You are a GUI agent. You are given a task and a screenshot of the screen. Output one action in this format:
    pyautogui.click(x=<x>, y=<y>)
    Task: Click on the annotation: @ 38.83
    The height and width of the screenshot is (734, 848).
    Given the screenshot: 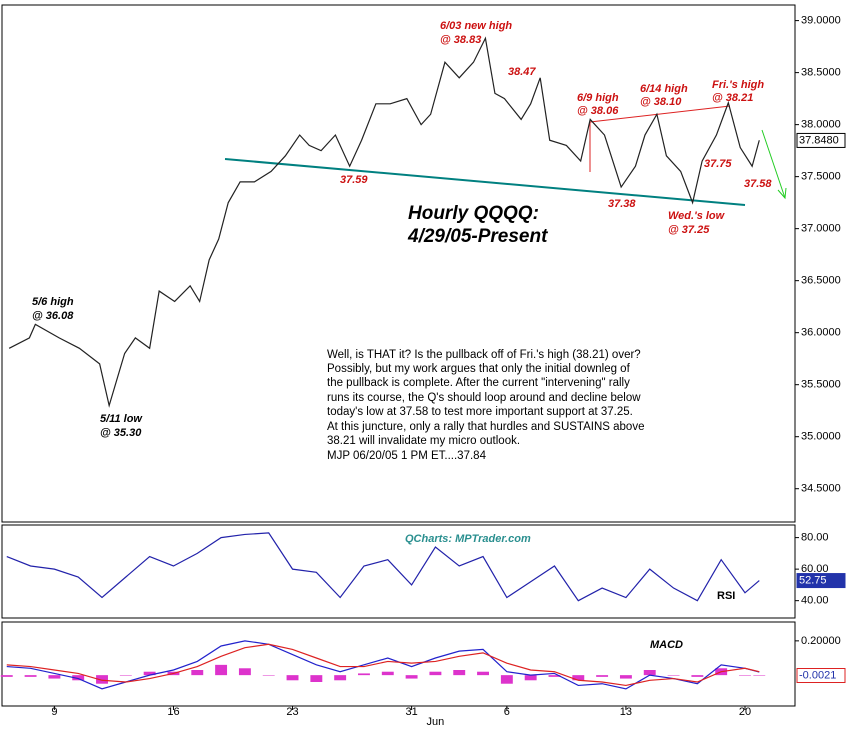 What is the action you would take?
    pyautogui.click(x=460, y=40)
    